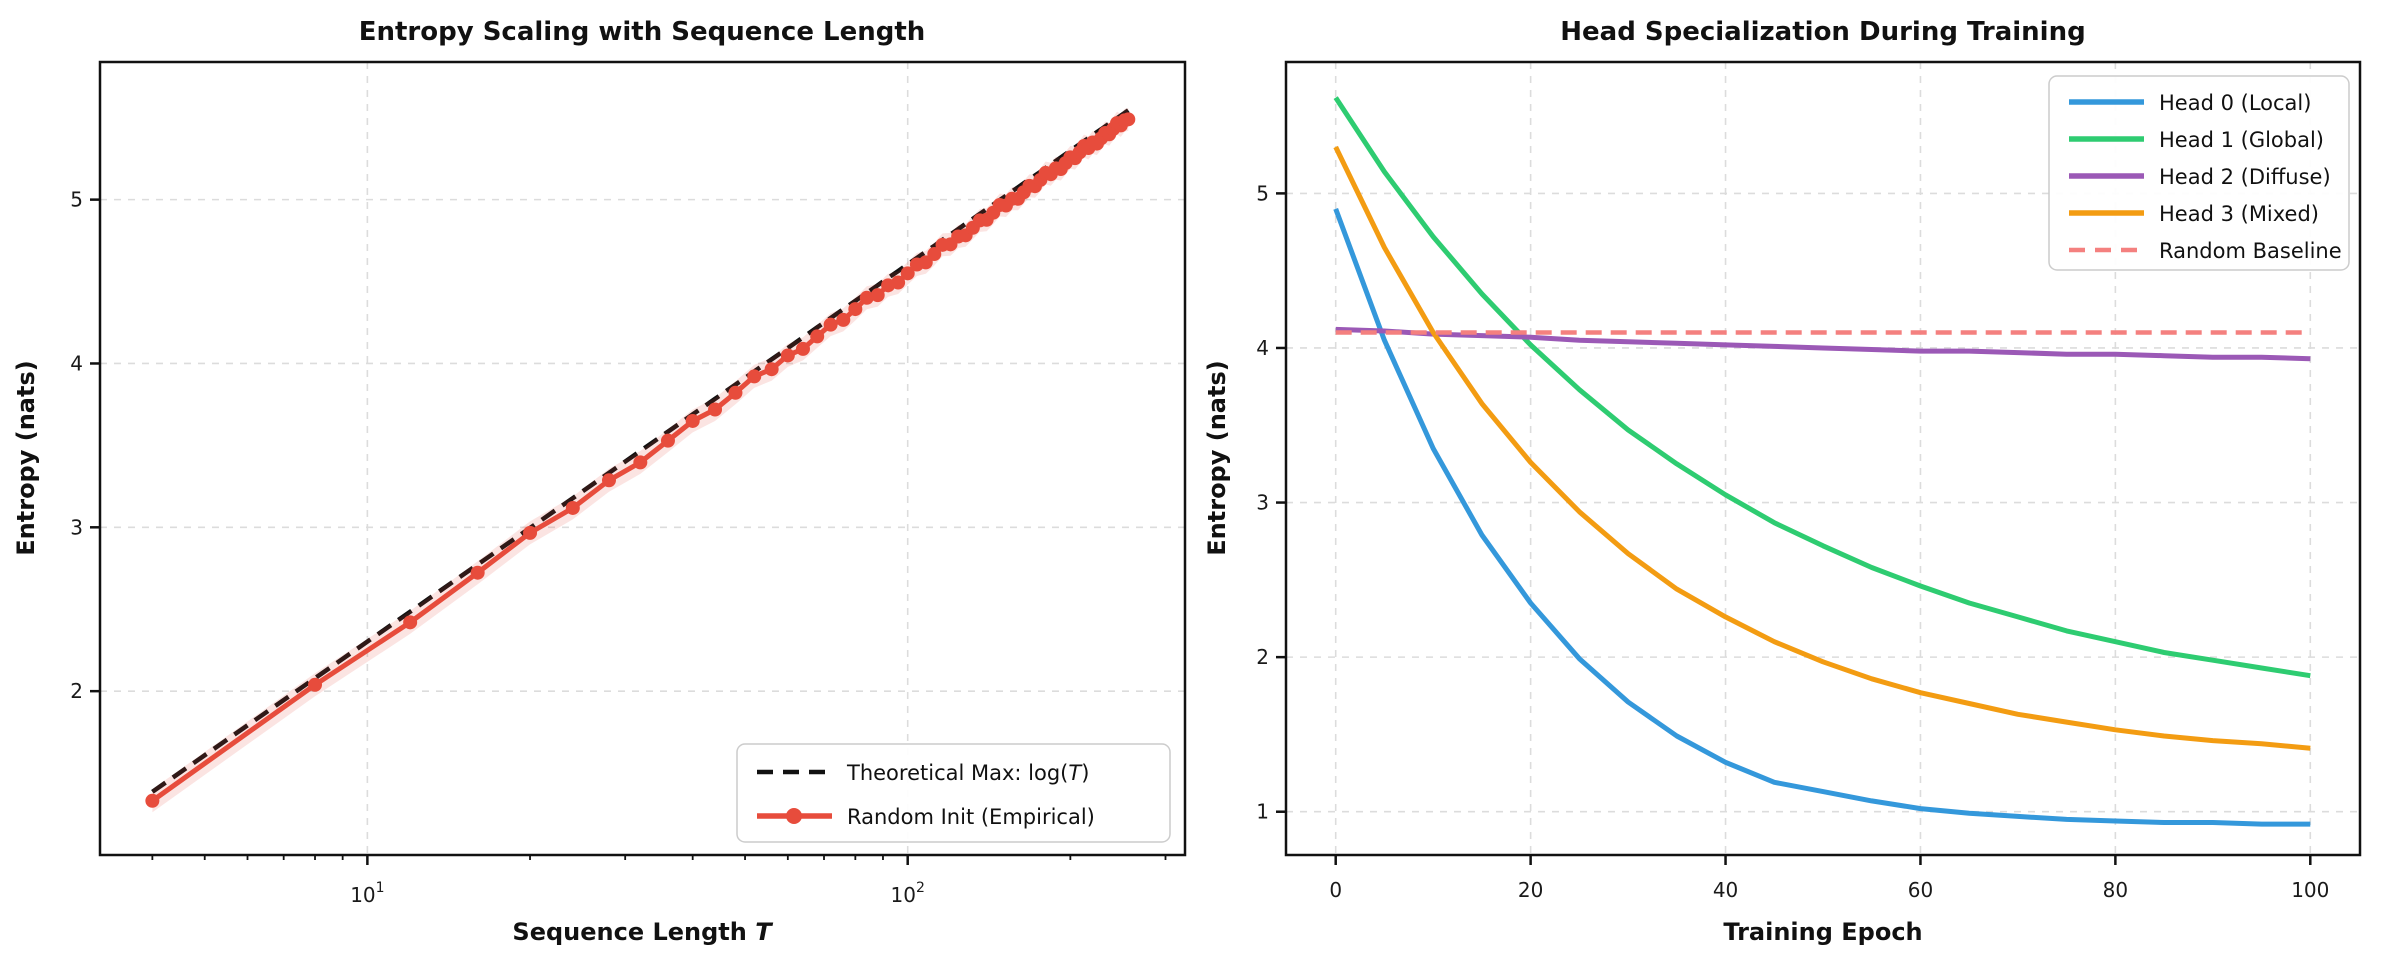 The width and height of the screenshot is (2382, 975). Describe the element at coordinates (642, 932) in the screenshot. I see `left-chart-xlabel: Sequence Length T` at that location.